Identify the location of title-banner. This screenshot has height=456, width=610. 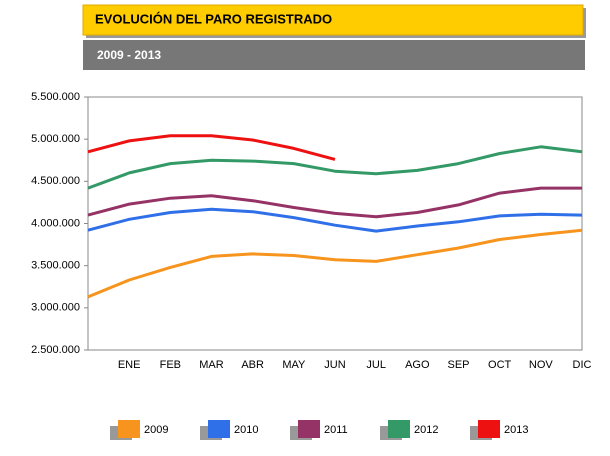
(333, 20).